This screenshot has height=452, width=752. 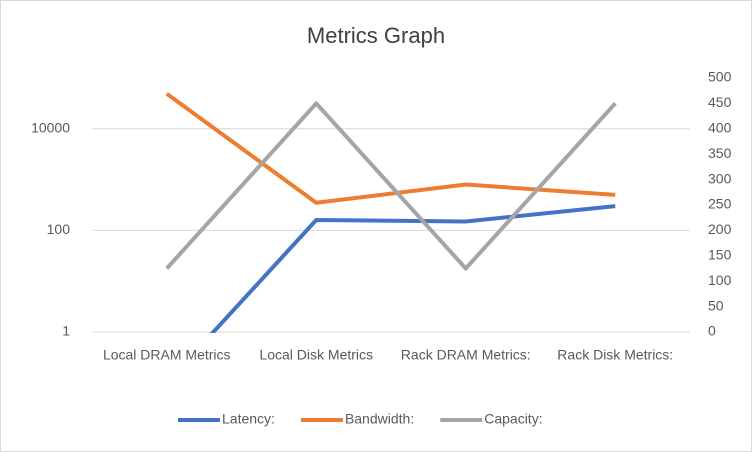 What do you see at coordinates (720, 128) in the screenshot?
I see `y2-tick-label: 400` at bounding box center [720, 128].